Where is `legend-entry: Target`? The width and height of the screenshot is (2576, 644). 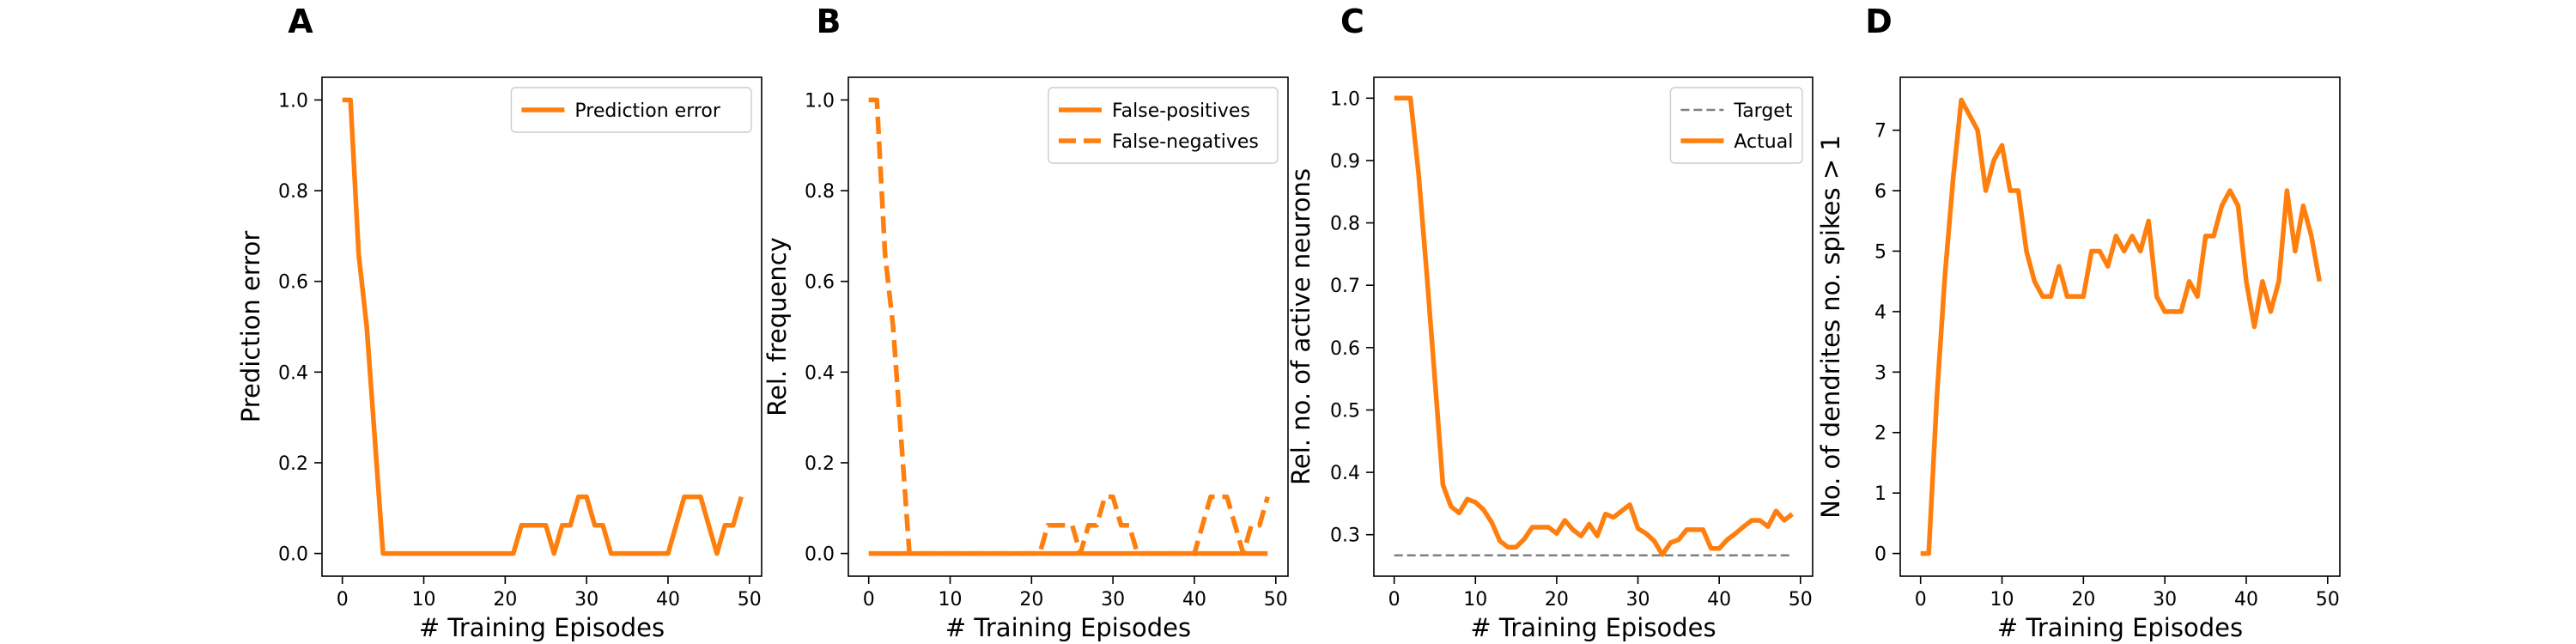 legend-entry: Target is located at coordinates (1762, 111).